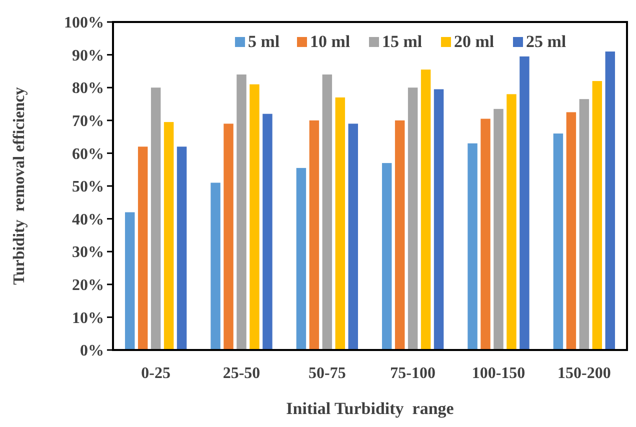 This screenshot has width=636, height=427. What do you see at coordinates (241, 373) in the screenshot?
I see `x-tick-label: 25-50` at bounding box center [241, 373].